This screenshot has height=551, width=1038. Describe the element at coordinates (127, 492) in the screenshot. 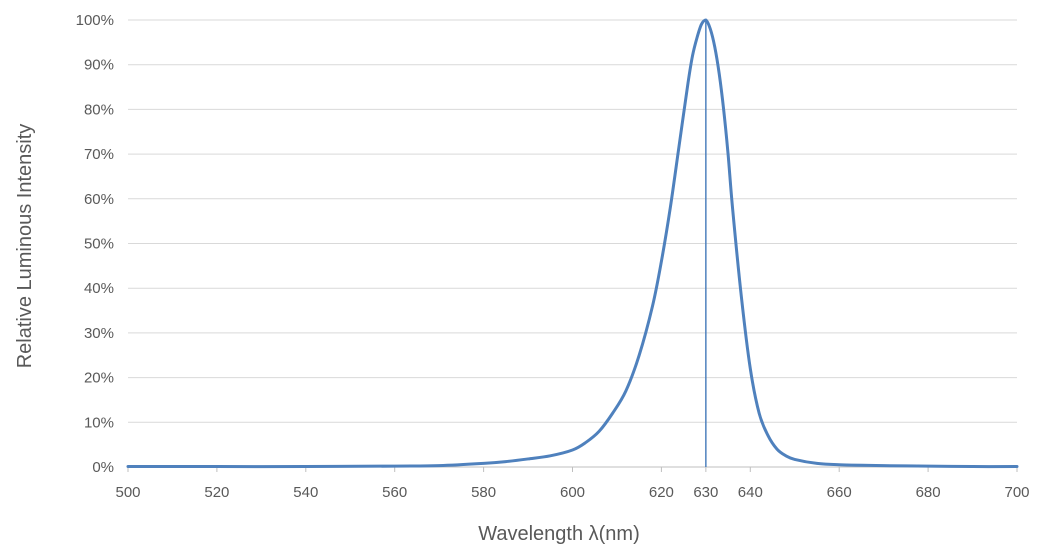

I see `x-tick-label: 500` at that location.